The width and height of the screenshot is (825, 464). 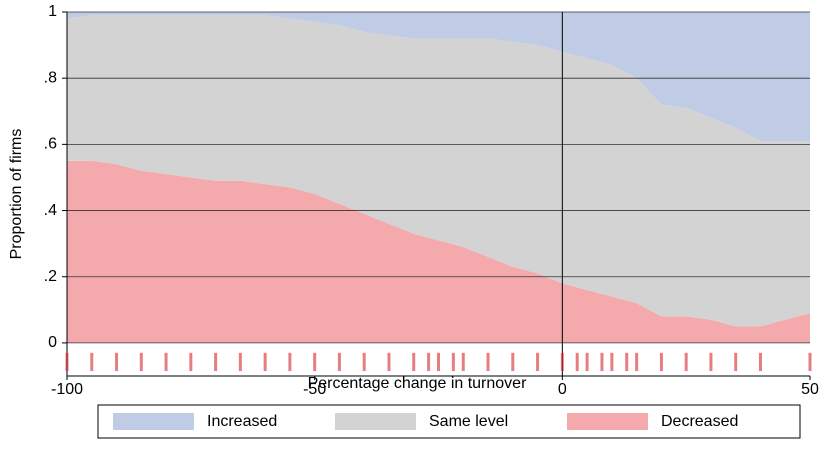 I want to click on legend-box, so click(x=449, y=421).